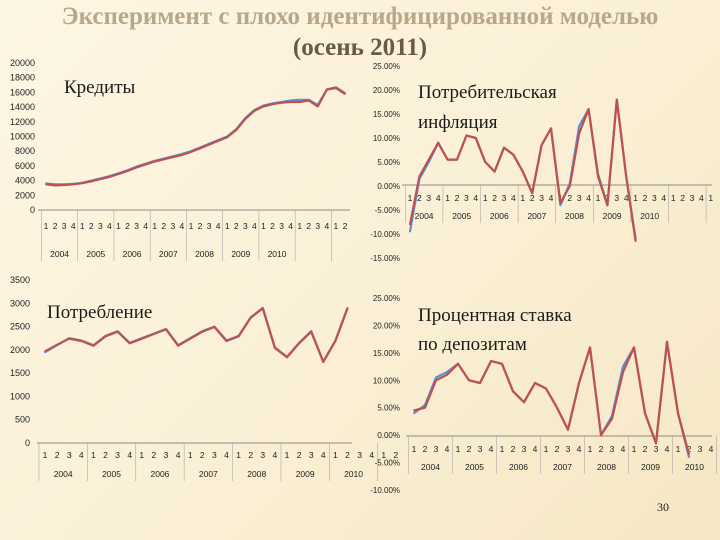 The height and width of the screenshot is (540, 720). What do you see at coordinates (20, 350) in the screenshot?
I see `y-tick-label: 2000` at bounding box center [20, 350].